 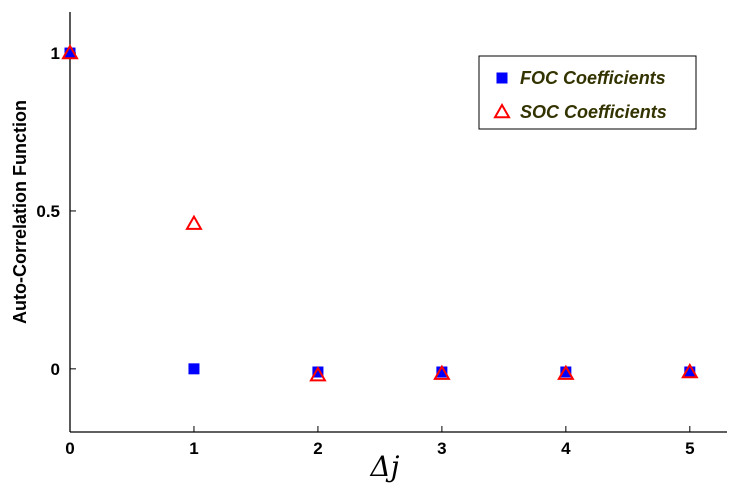 I want to click on legend-box, so click(x=587, y=92).